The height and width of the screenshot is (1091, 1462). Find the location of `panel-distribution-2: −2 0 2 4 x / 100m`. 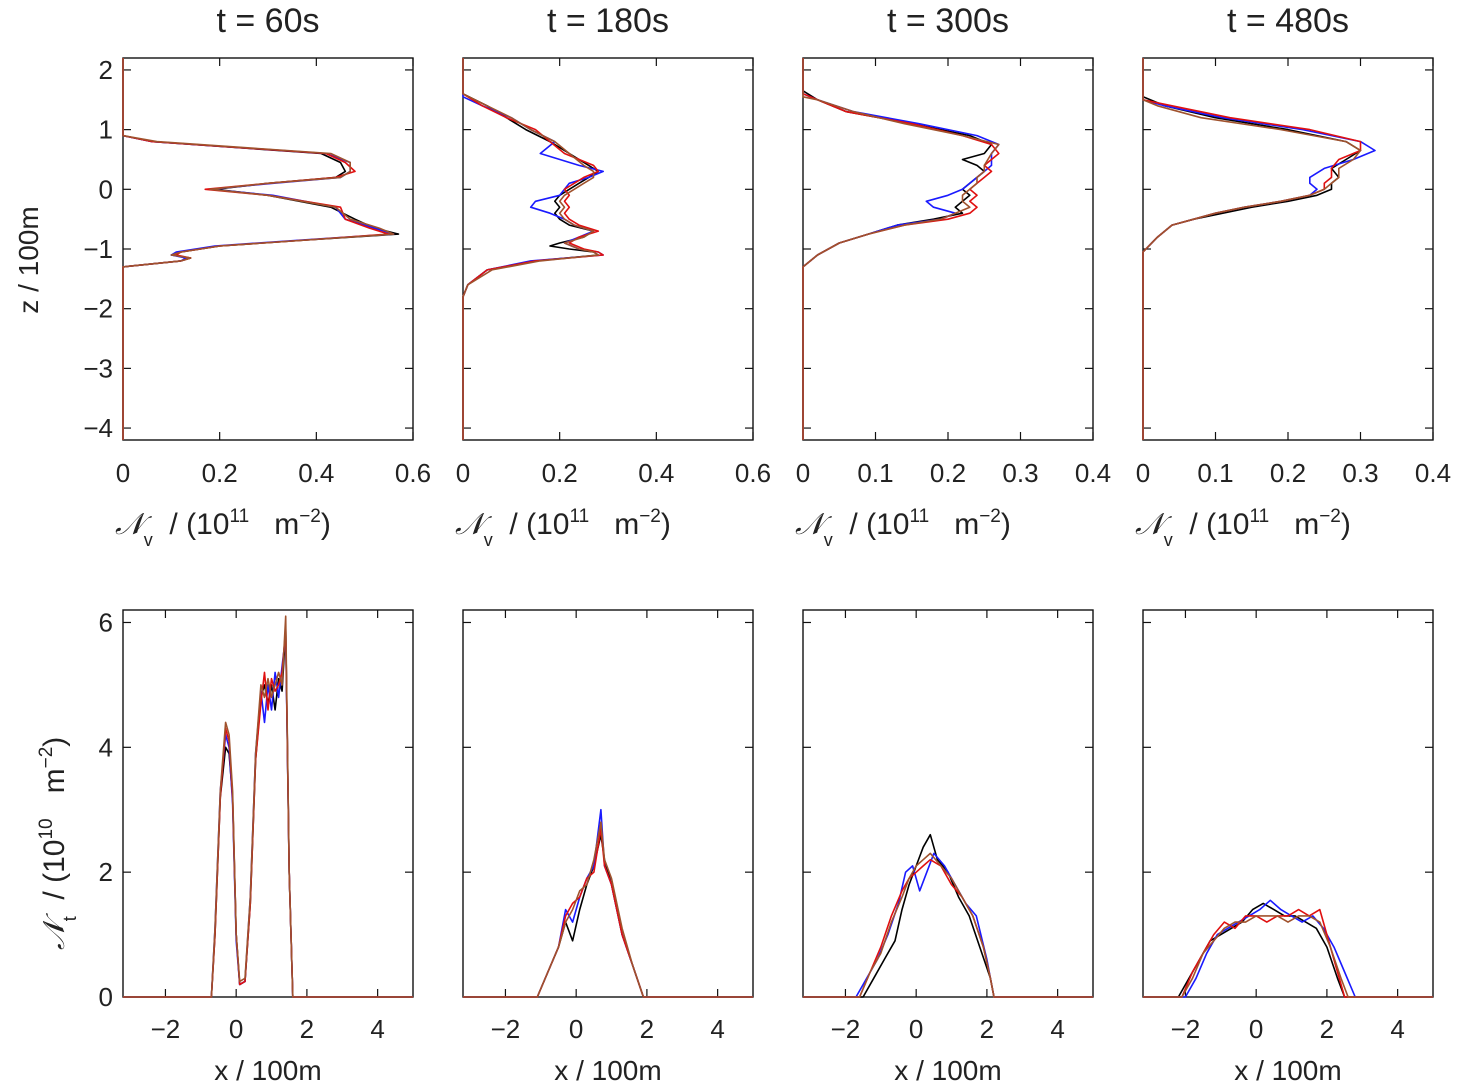

panel-distribution-2: −2 0 2 4 x / 100m is located at coordinates (608, 847).